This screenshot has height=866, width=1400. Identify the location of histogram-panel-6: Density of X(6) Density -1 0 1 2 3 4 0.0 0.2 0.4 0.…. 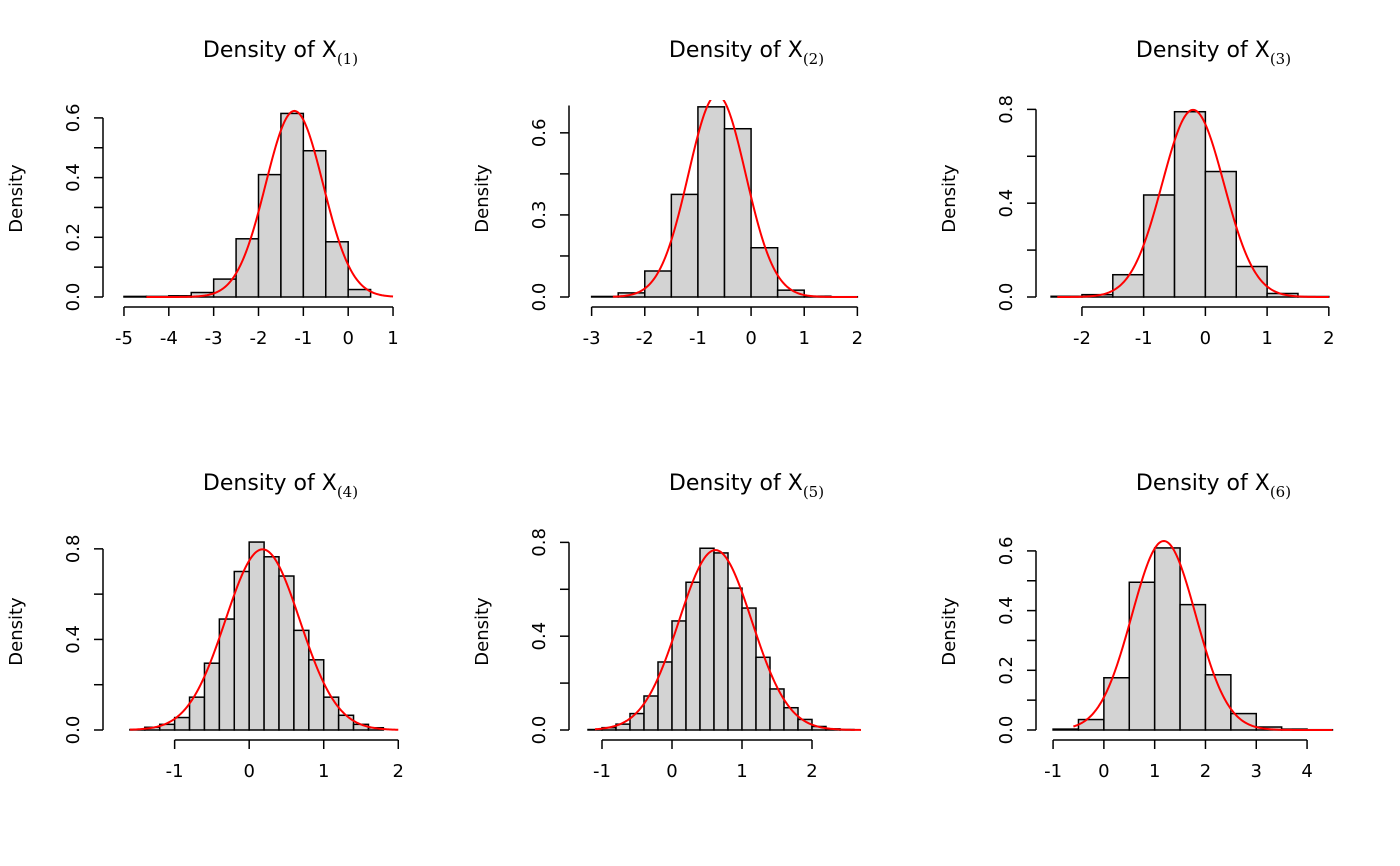
(1136, 626).